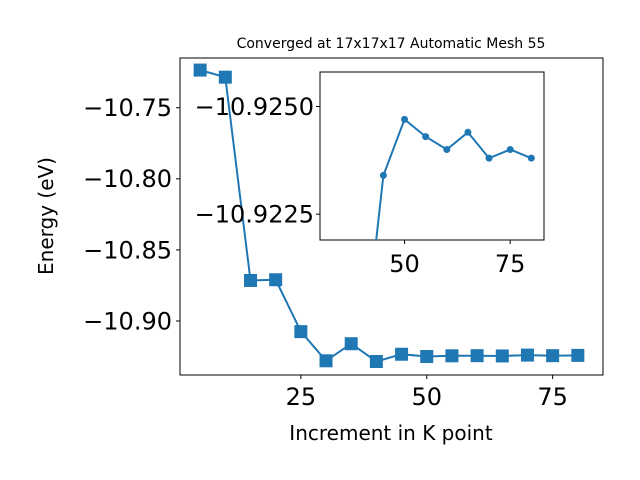  I want to click on main-y-tick-label: −10.80, so click(127, 179).